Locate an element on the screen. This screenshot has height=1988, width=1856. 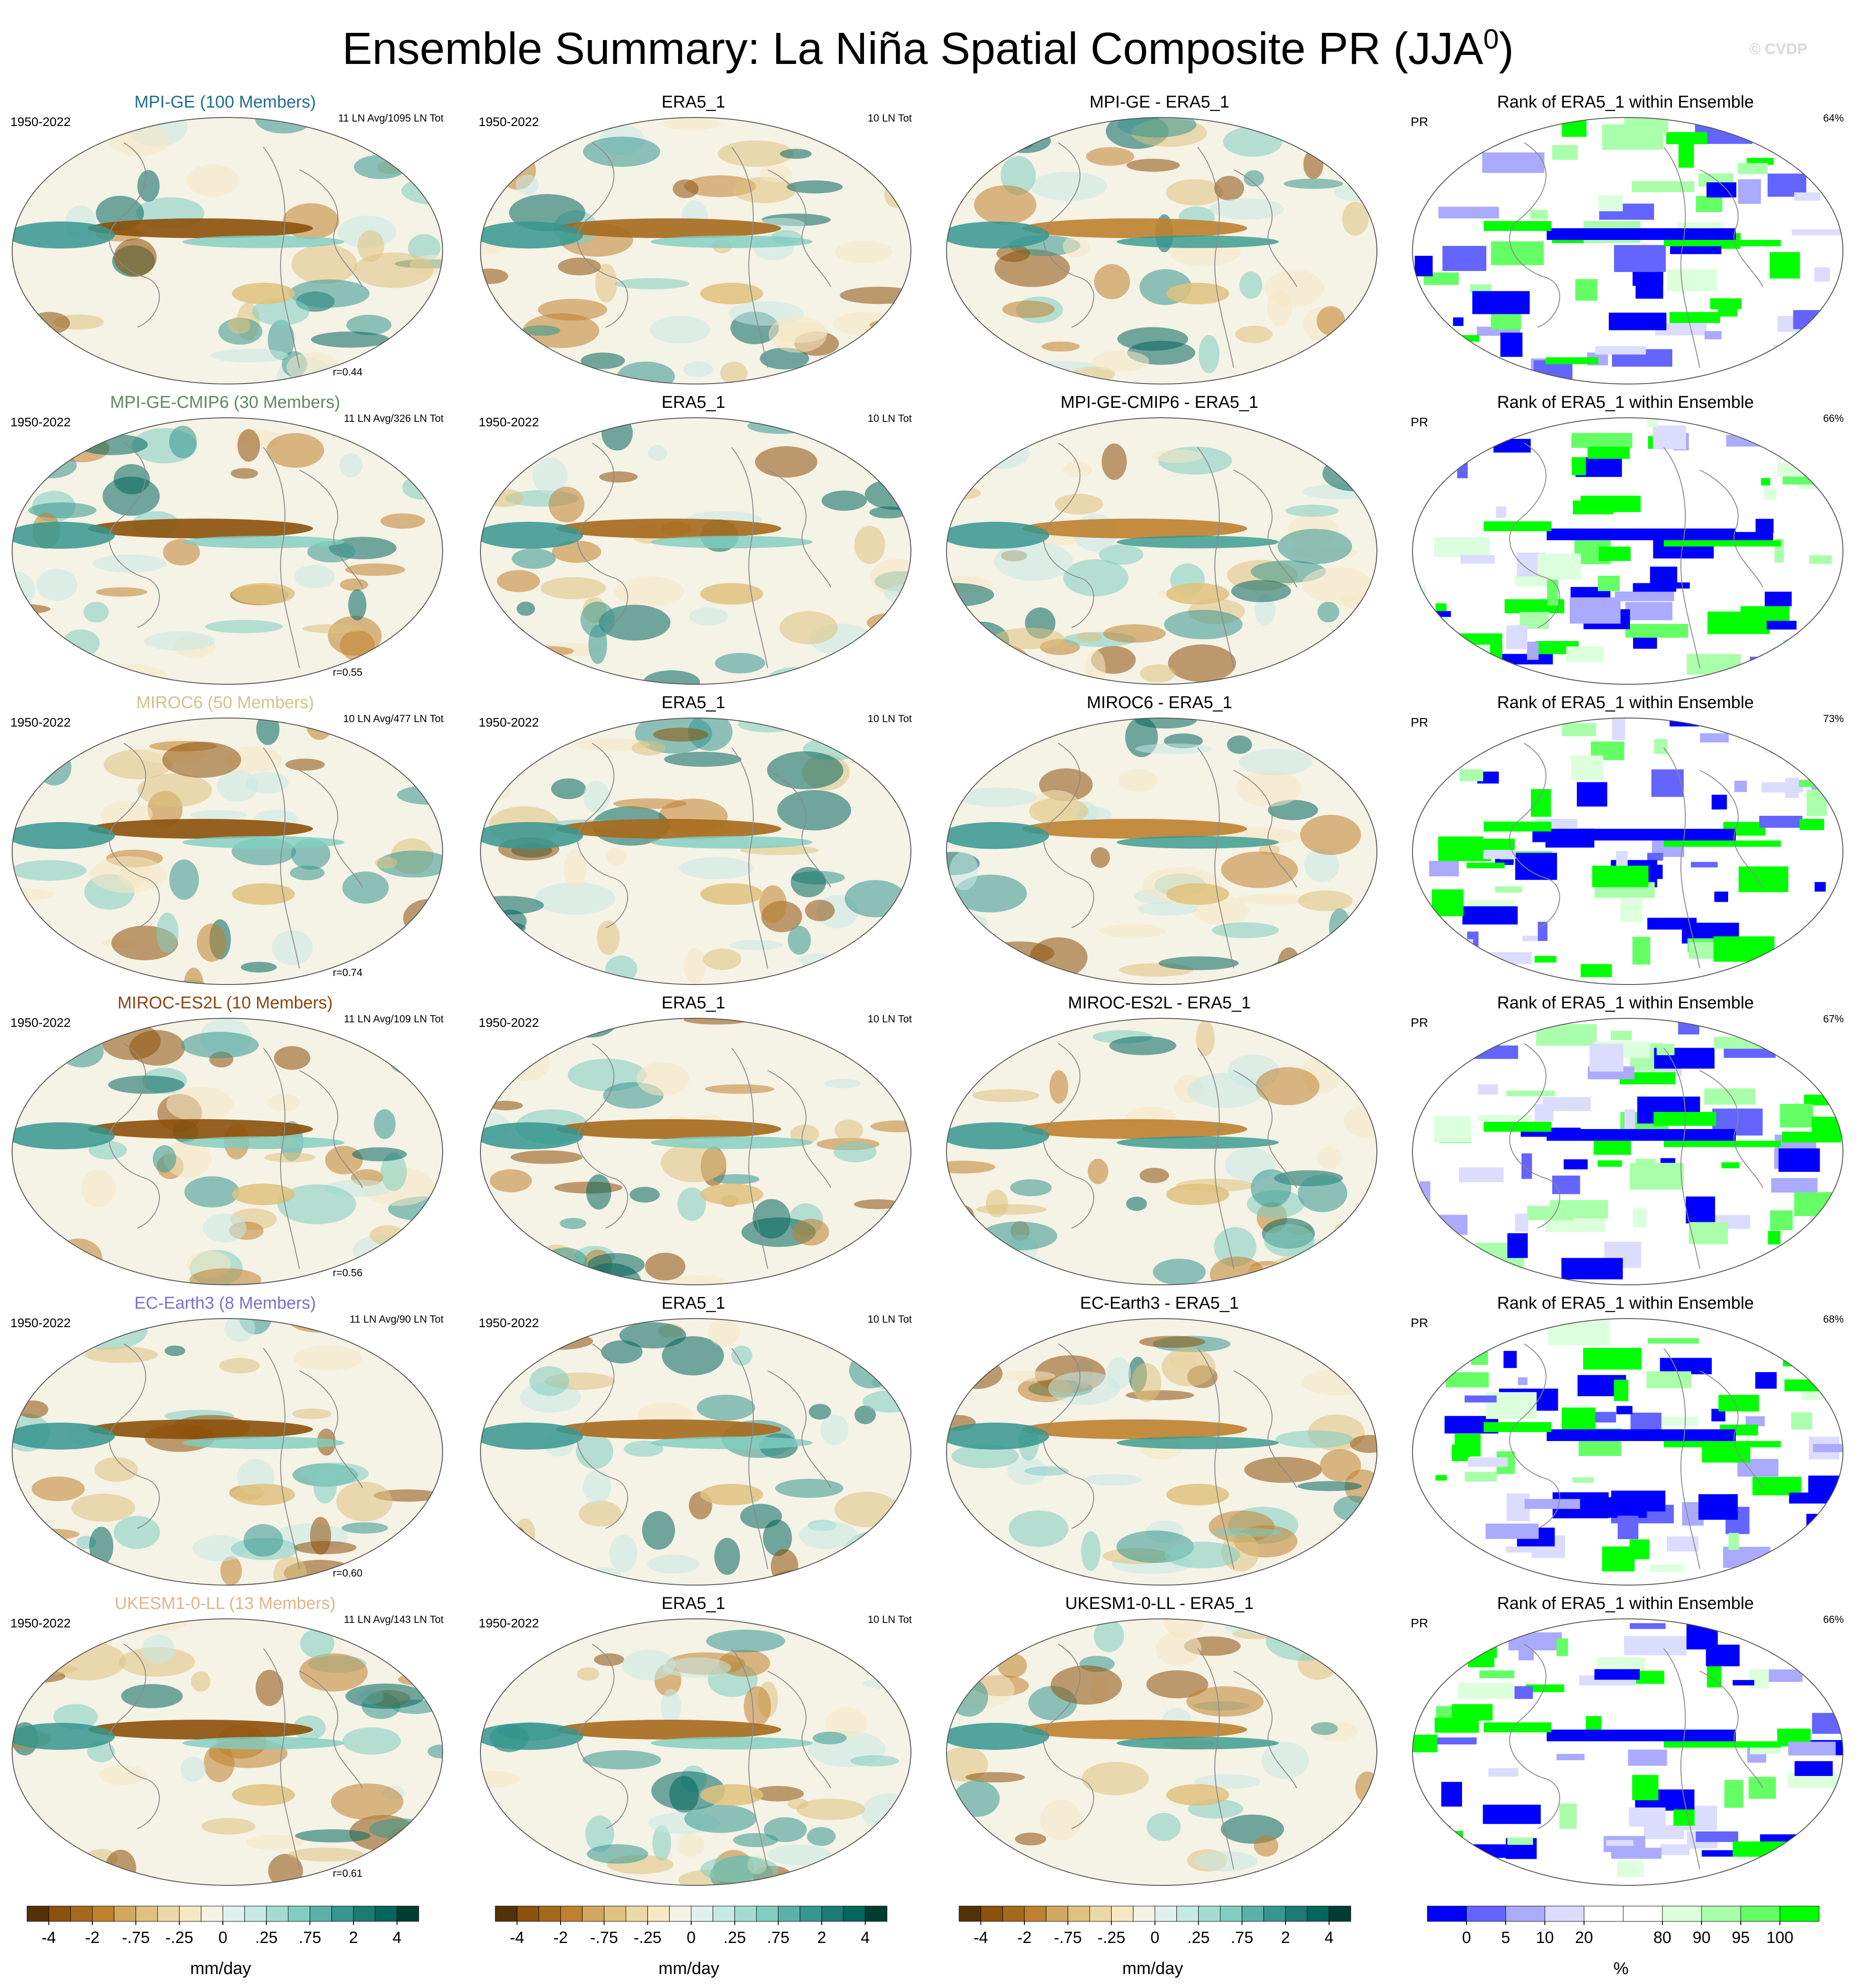
pattern-correlation: r=0.55 is located at coordinates (348, 672).